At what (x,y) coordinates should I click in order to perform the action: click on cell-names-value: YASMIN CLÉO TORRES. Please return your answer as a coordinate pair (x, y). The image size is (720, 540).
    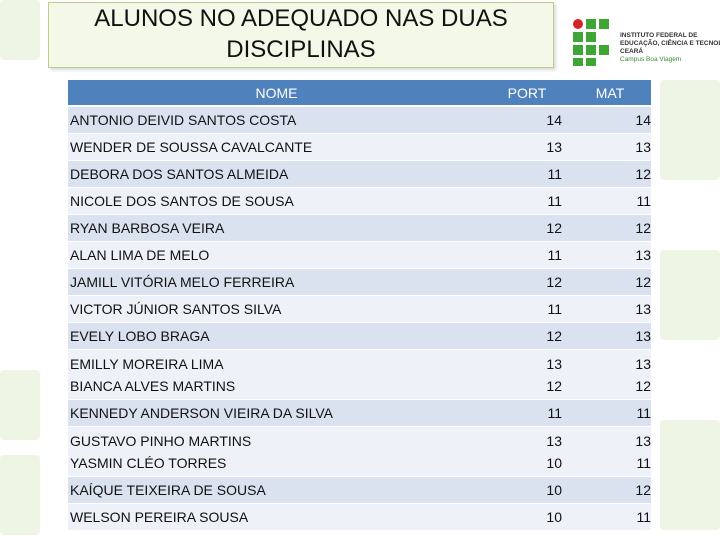
    Looking at the image, I should click on (148, 462).